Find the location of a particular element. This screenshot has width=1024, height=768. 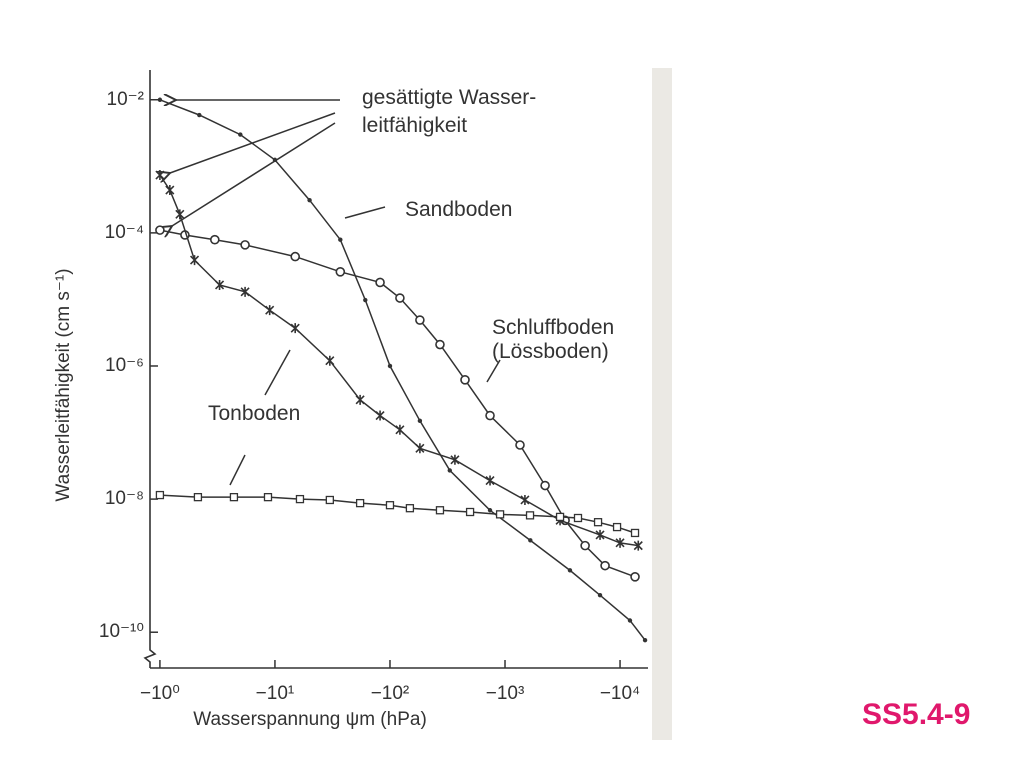

annotation: leitfähigkeit is located at coordinates (415, 125).